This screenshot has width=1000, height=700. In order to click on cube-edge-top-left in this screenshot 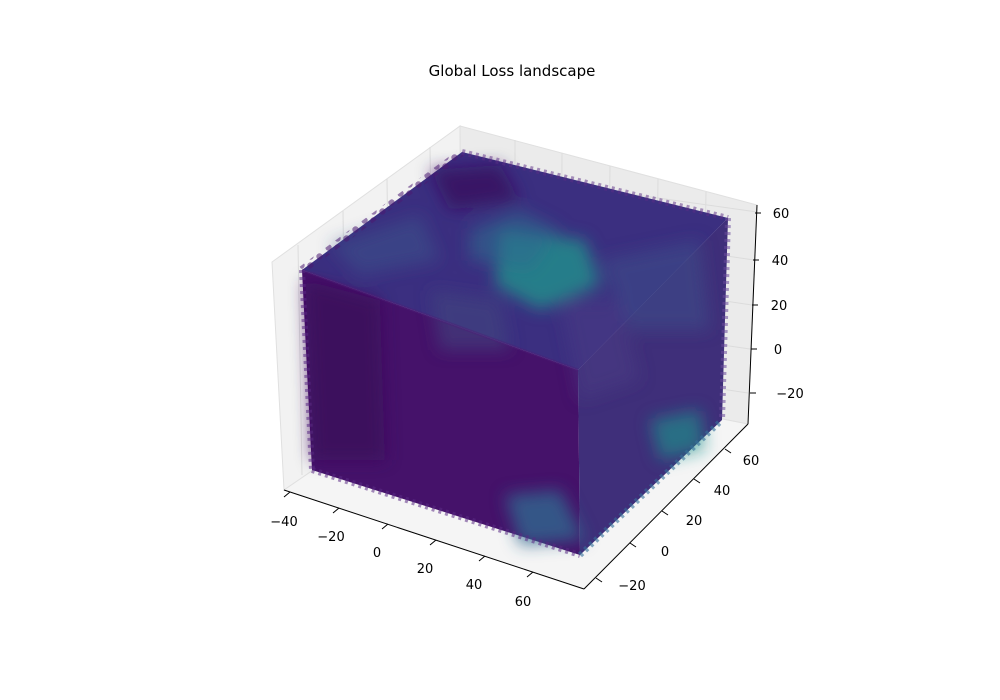, I will do `click(382, 211)`.